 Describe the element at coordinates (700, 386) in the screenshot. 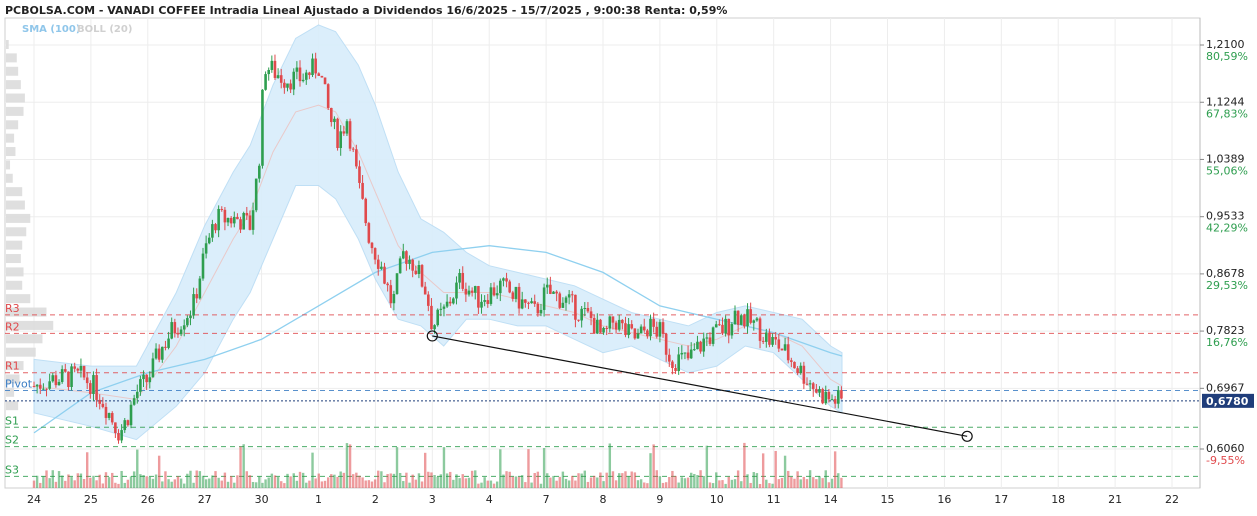

I see `trendline` at that location.